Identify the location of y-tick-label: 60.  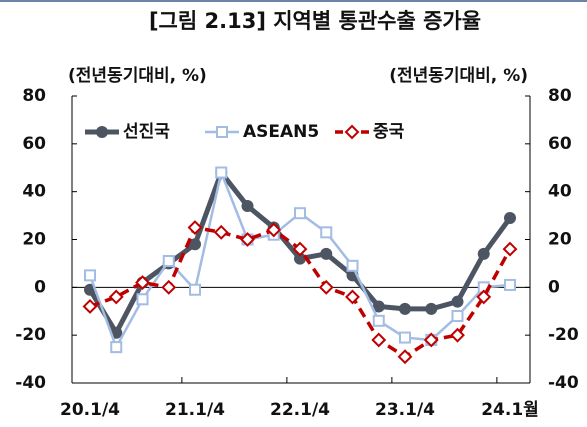
(34, 144).